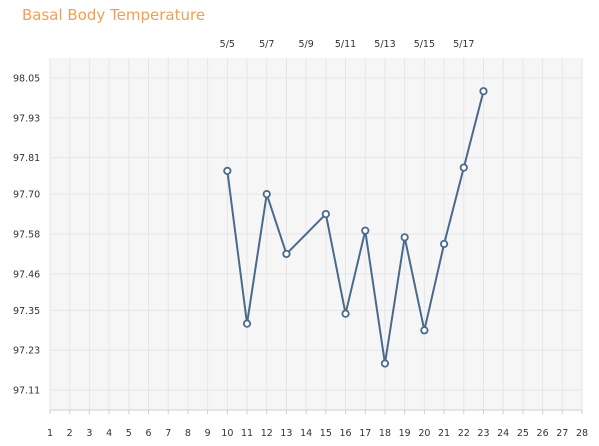 This screenshot has height=446, width=599. What do you see at coordinates (89, 433) in the screenshot?
I see `x-tick-label: 3` at bounding box center [89, 433].